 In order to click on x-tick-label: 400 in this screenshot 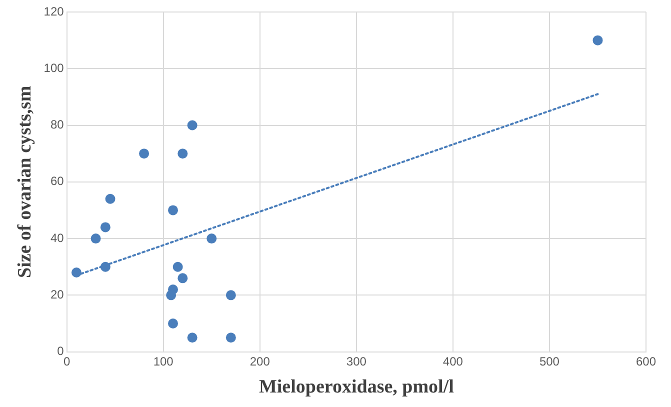, I will do `click(453, 361)`.